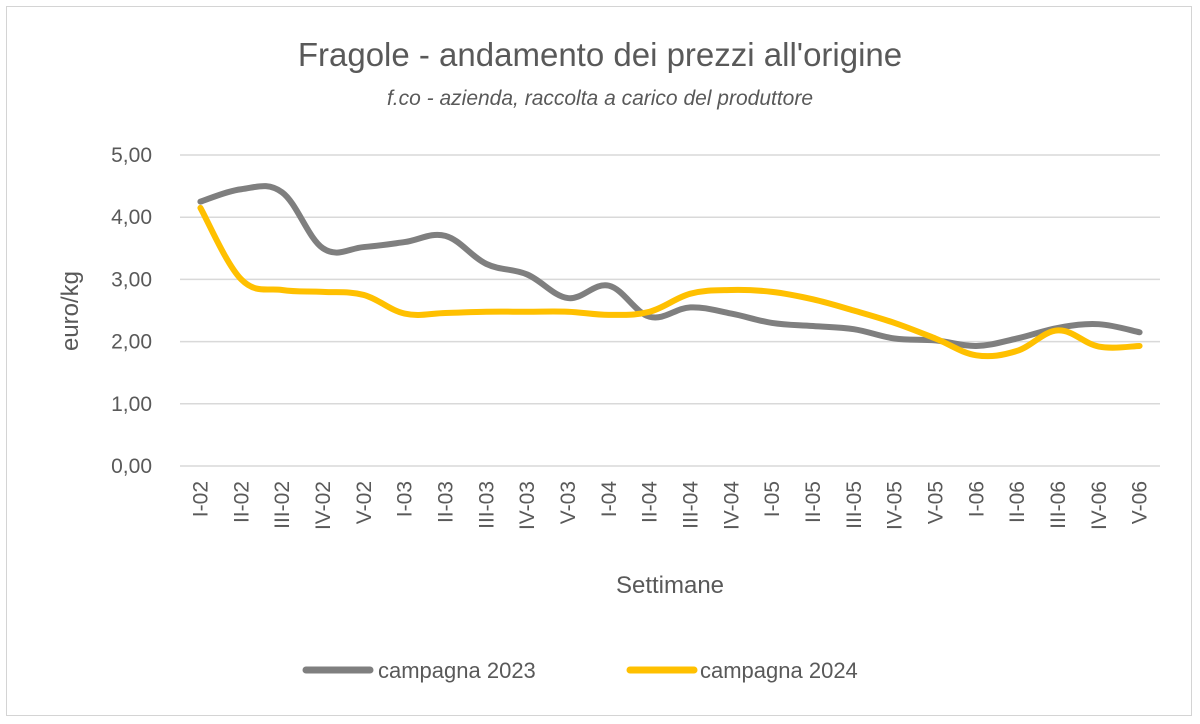 This screenshot has width=1200, height=724. What do you see at coordinates (935, 502) in the screenshot?
I see `x-tick-label: V-05` at bounding box center [935, 502].